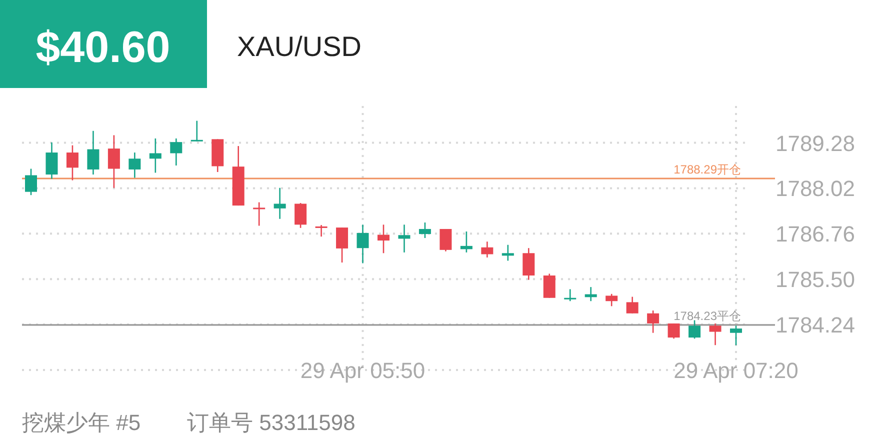  Describe the element at coordinates (299, 46) in the screenshot. I see `chart-title: XAU/USD` at that location.